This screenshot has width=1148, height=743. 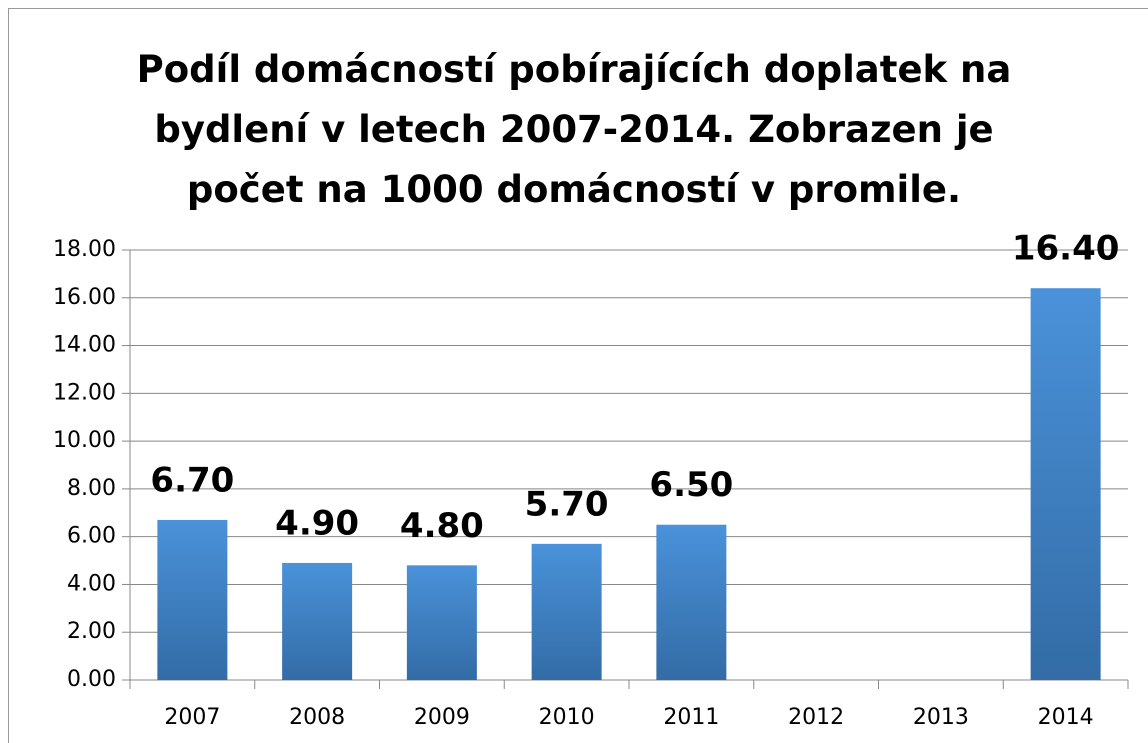 What do you see at coordinates (1066, 249) in the screenshot?
I see `value-label: 16.40` at bounding box center [1066, 249].